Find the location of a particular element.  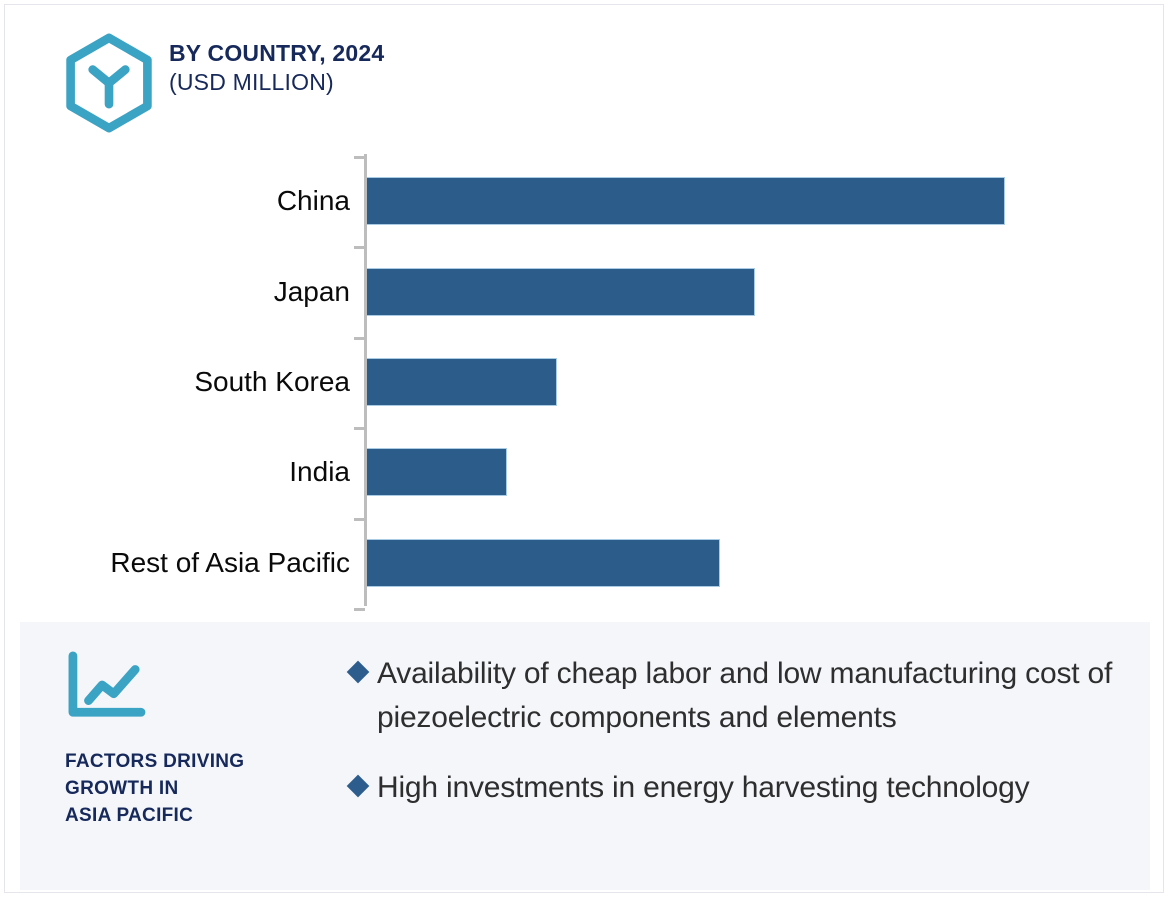

category-label: South Korea is located at coordinates (272, 381).